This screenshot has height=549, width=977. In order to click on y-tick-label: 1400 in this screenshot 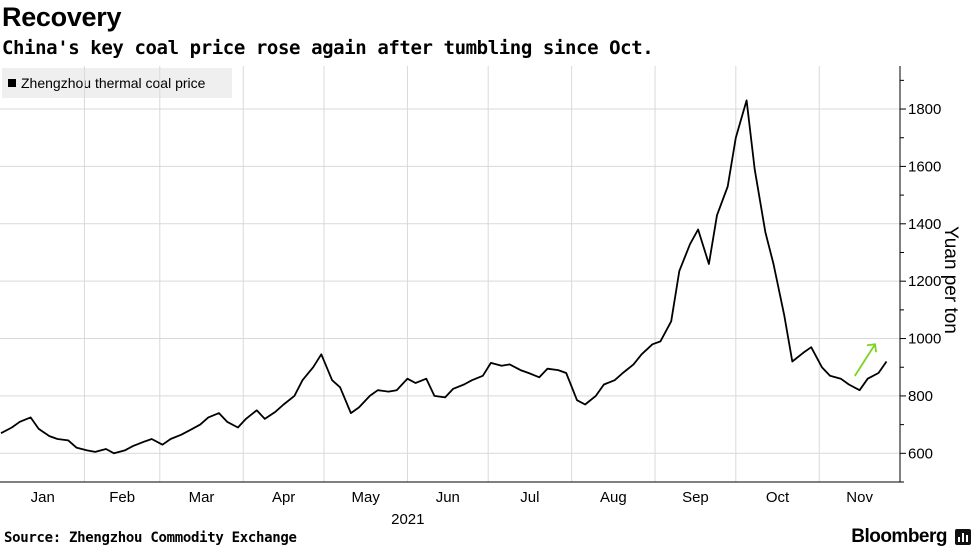, I will do `click(924, 224)`.